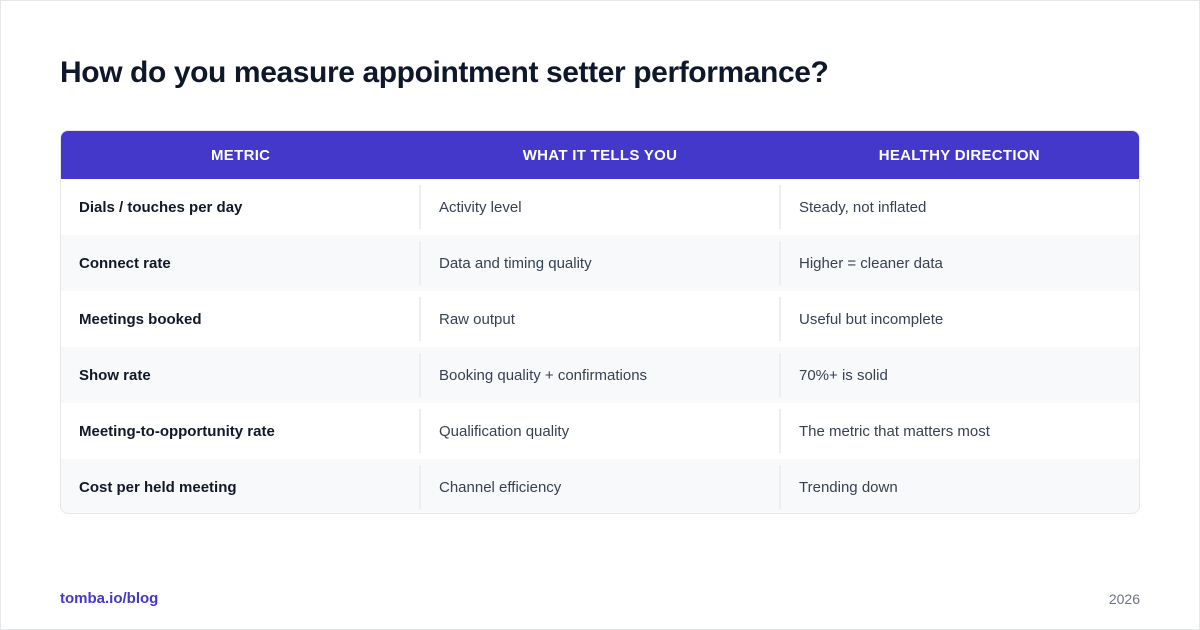 The height and width of the screenshot is (630, 1200). What do you see at coordinates (115, 375) in the screenshot?
I see `metric-cell: Show rate` at bounding box center [115, 375].